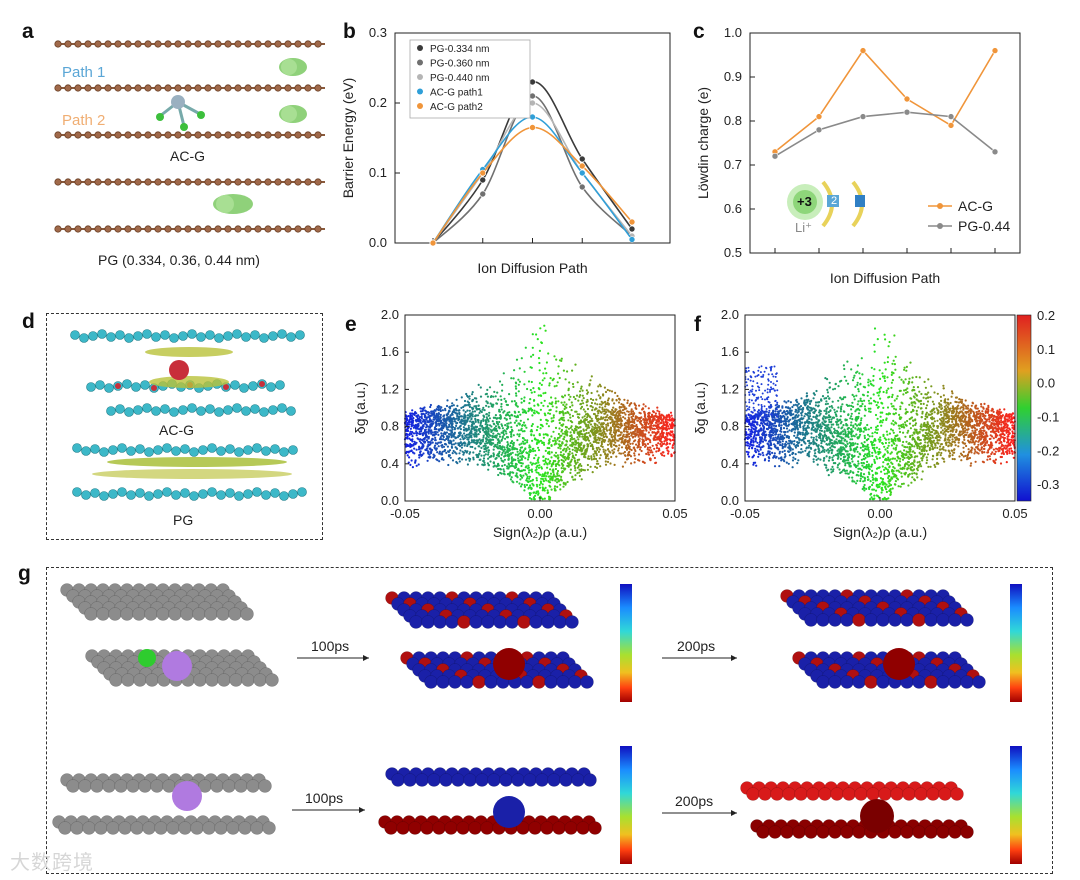 The height and width of the screenshot is (880, 1080). I want to click on li-ion-inset, so click(826, 204).